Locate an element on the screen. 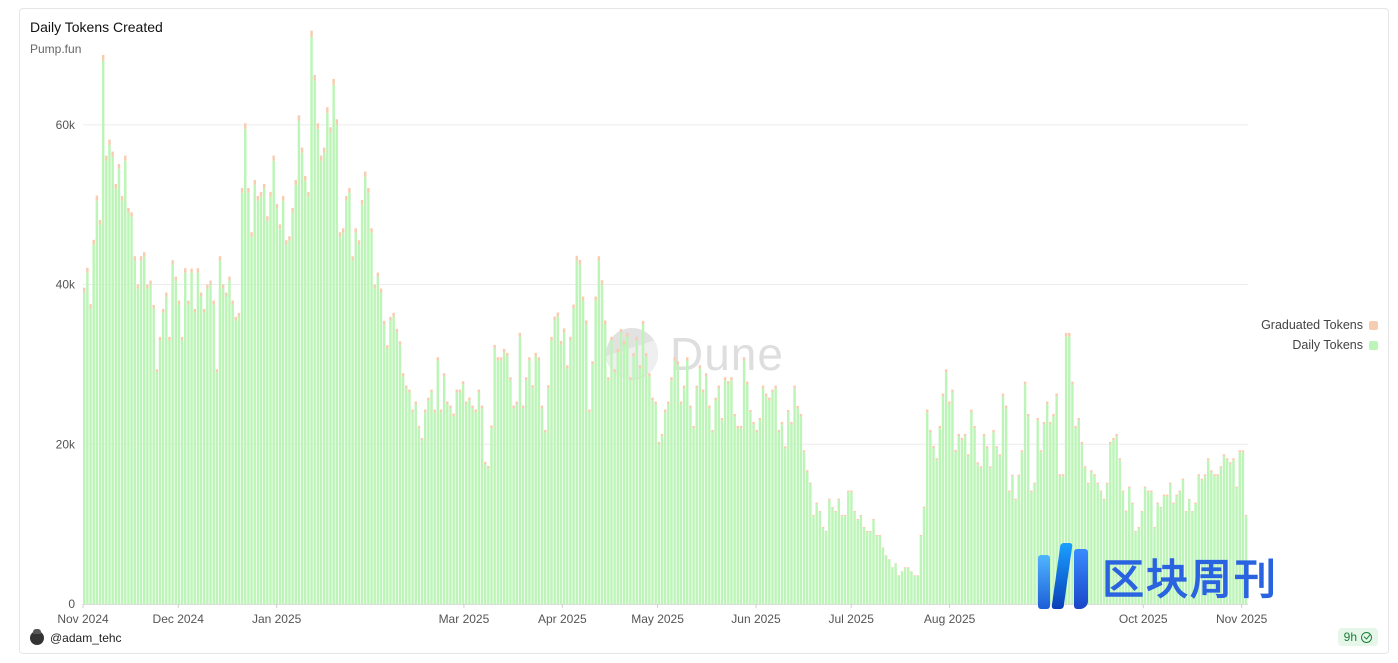  brand-watermark-text: 区块周刊 is located at coordinates (1190, 579).